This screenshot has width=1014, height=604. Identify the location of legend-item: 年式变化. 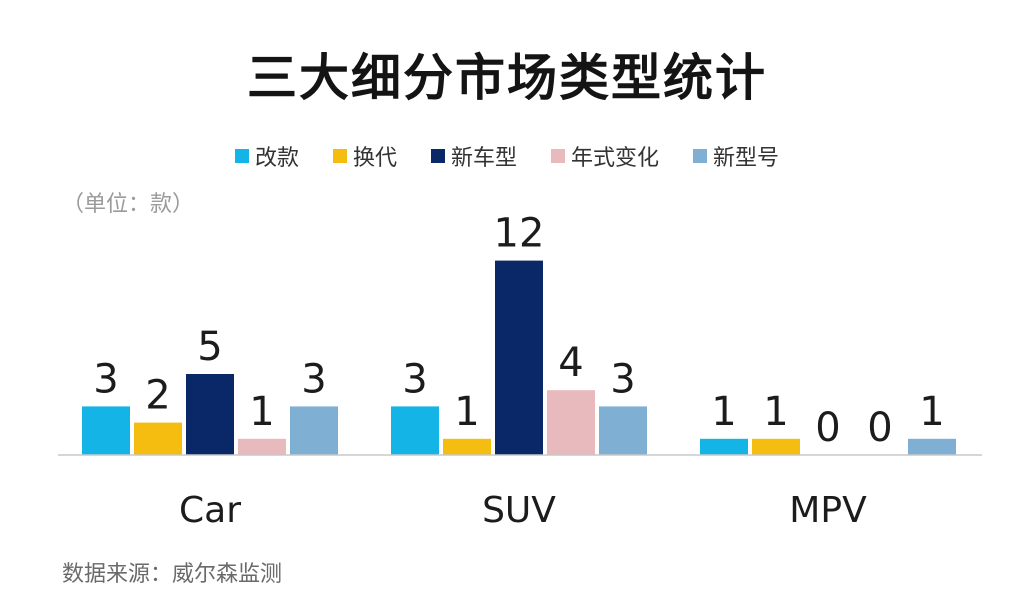
(605, 156).